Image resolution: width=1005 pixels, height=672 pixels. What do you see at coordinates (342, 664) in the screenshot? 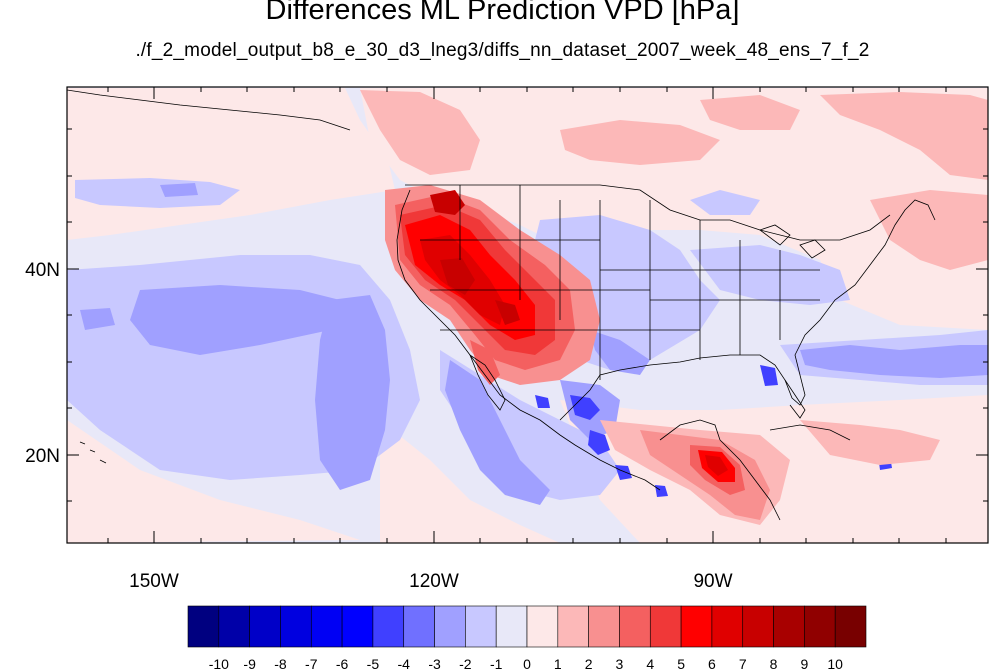
I see `colorbar-label: -6` at bounding box center [342, 664].